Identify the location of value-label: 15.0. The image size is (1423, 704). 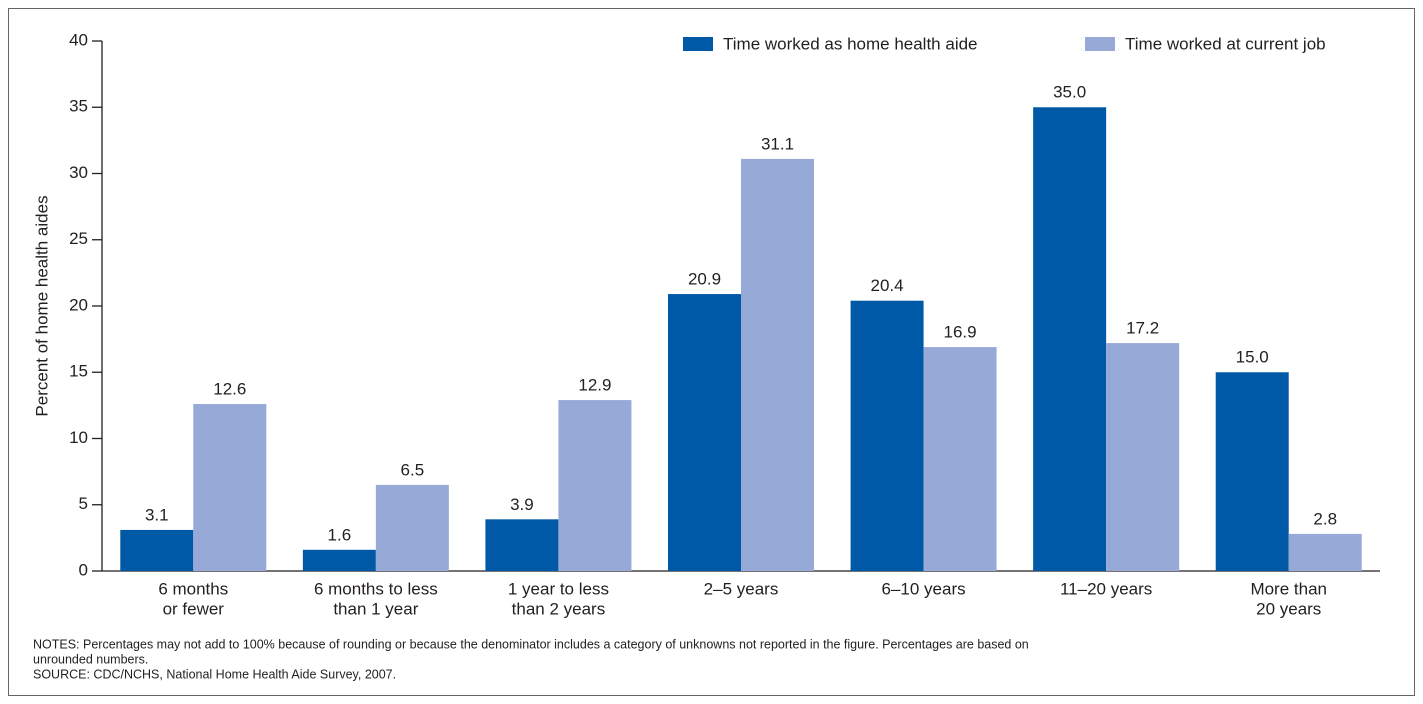
(1252, 357).